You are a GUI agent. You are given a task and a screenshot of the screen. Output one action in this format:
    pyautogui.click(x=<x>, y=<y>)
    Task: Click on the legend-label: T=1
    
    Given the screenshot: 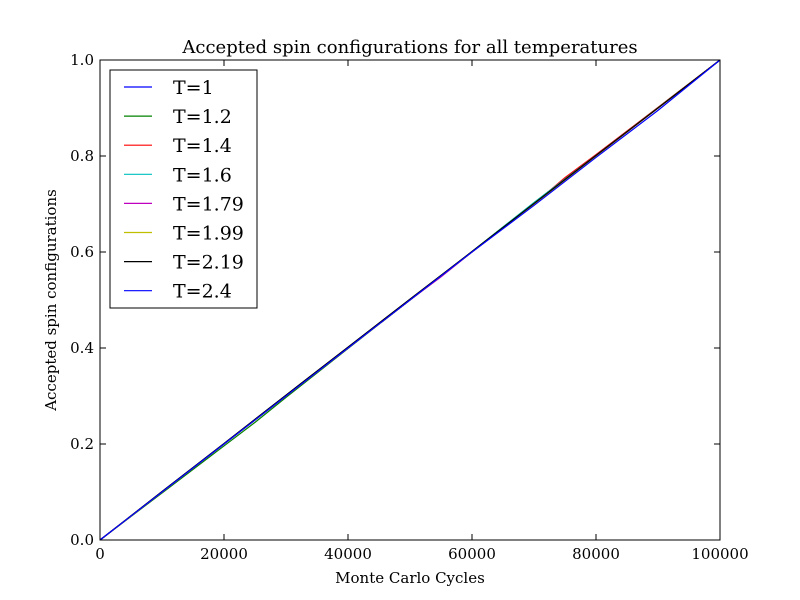 What is the action you would take?
    pyautogui.click(x=193, y=88)
    